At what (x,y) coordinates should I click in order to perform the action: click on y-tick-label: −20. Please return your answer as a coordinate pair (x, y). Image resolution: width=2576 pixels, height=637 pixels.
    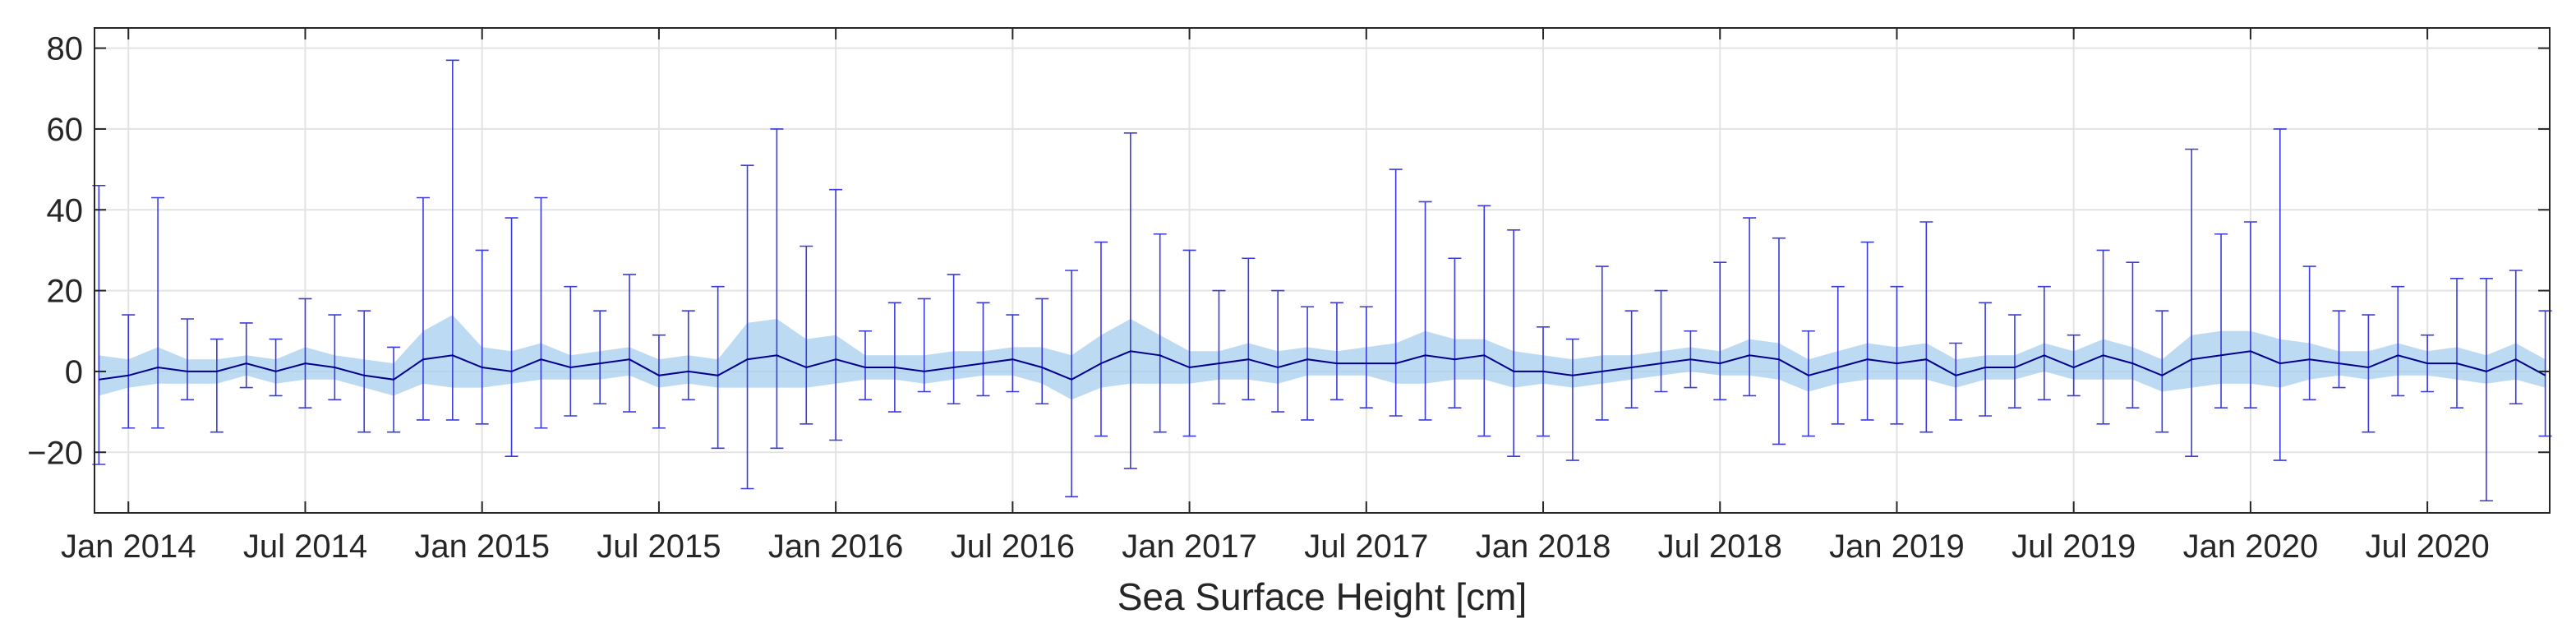
    Looking at the image, I should click on (55, 453).